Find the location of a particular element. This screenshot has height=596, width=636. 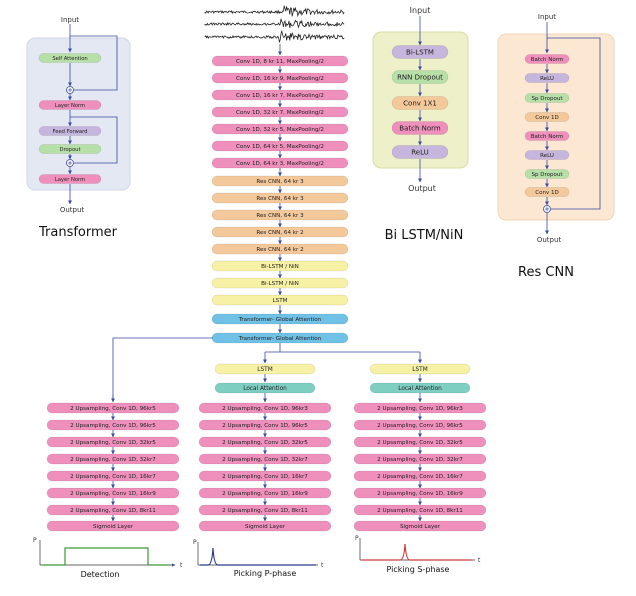

encoder-layer-5-label: Conv 1D, 32 kr 5, MaxPooling/2 is located at coordinates (280, 130).